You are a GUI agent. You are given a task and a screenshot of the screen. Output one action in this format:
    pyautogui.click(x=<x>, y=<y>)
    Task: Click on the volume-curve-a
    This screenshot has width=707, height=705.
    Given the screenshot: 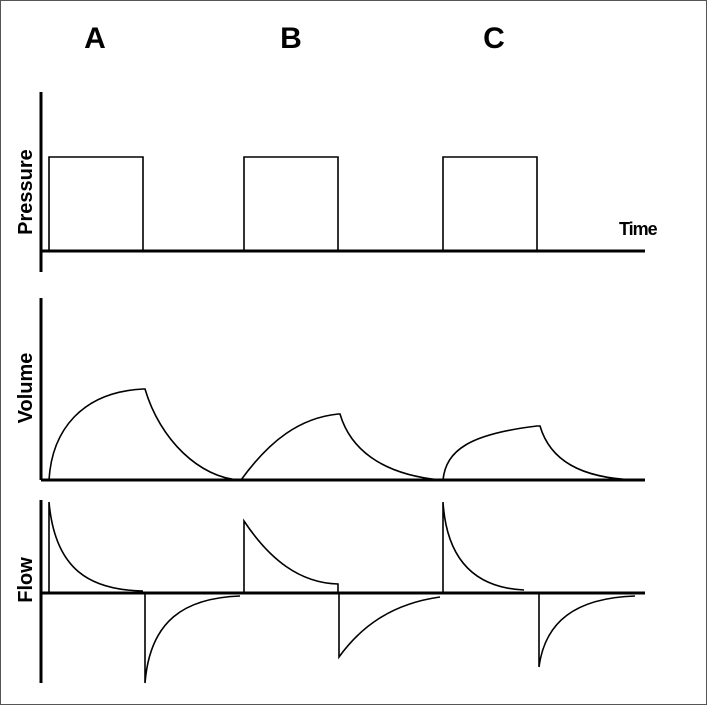 What is the action you would take?
    pyautogui.click(x=144, y=434)
    